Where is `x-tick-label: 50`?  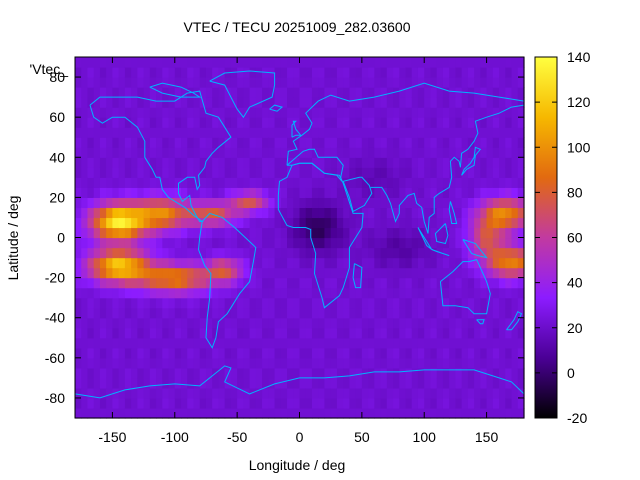
x-tick-label: 50 is located at coordinates (362, 437).